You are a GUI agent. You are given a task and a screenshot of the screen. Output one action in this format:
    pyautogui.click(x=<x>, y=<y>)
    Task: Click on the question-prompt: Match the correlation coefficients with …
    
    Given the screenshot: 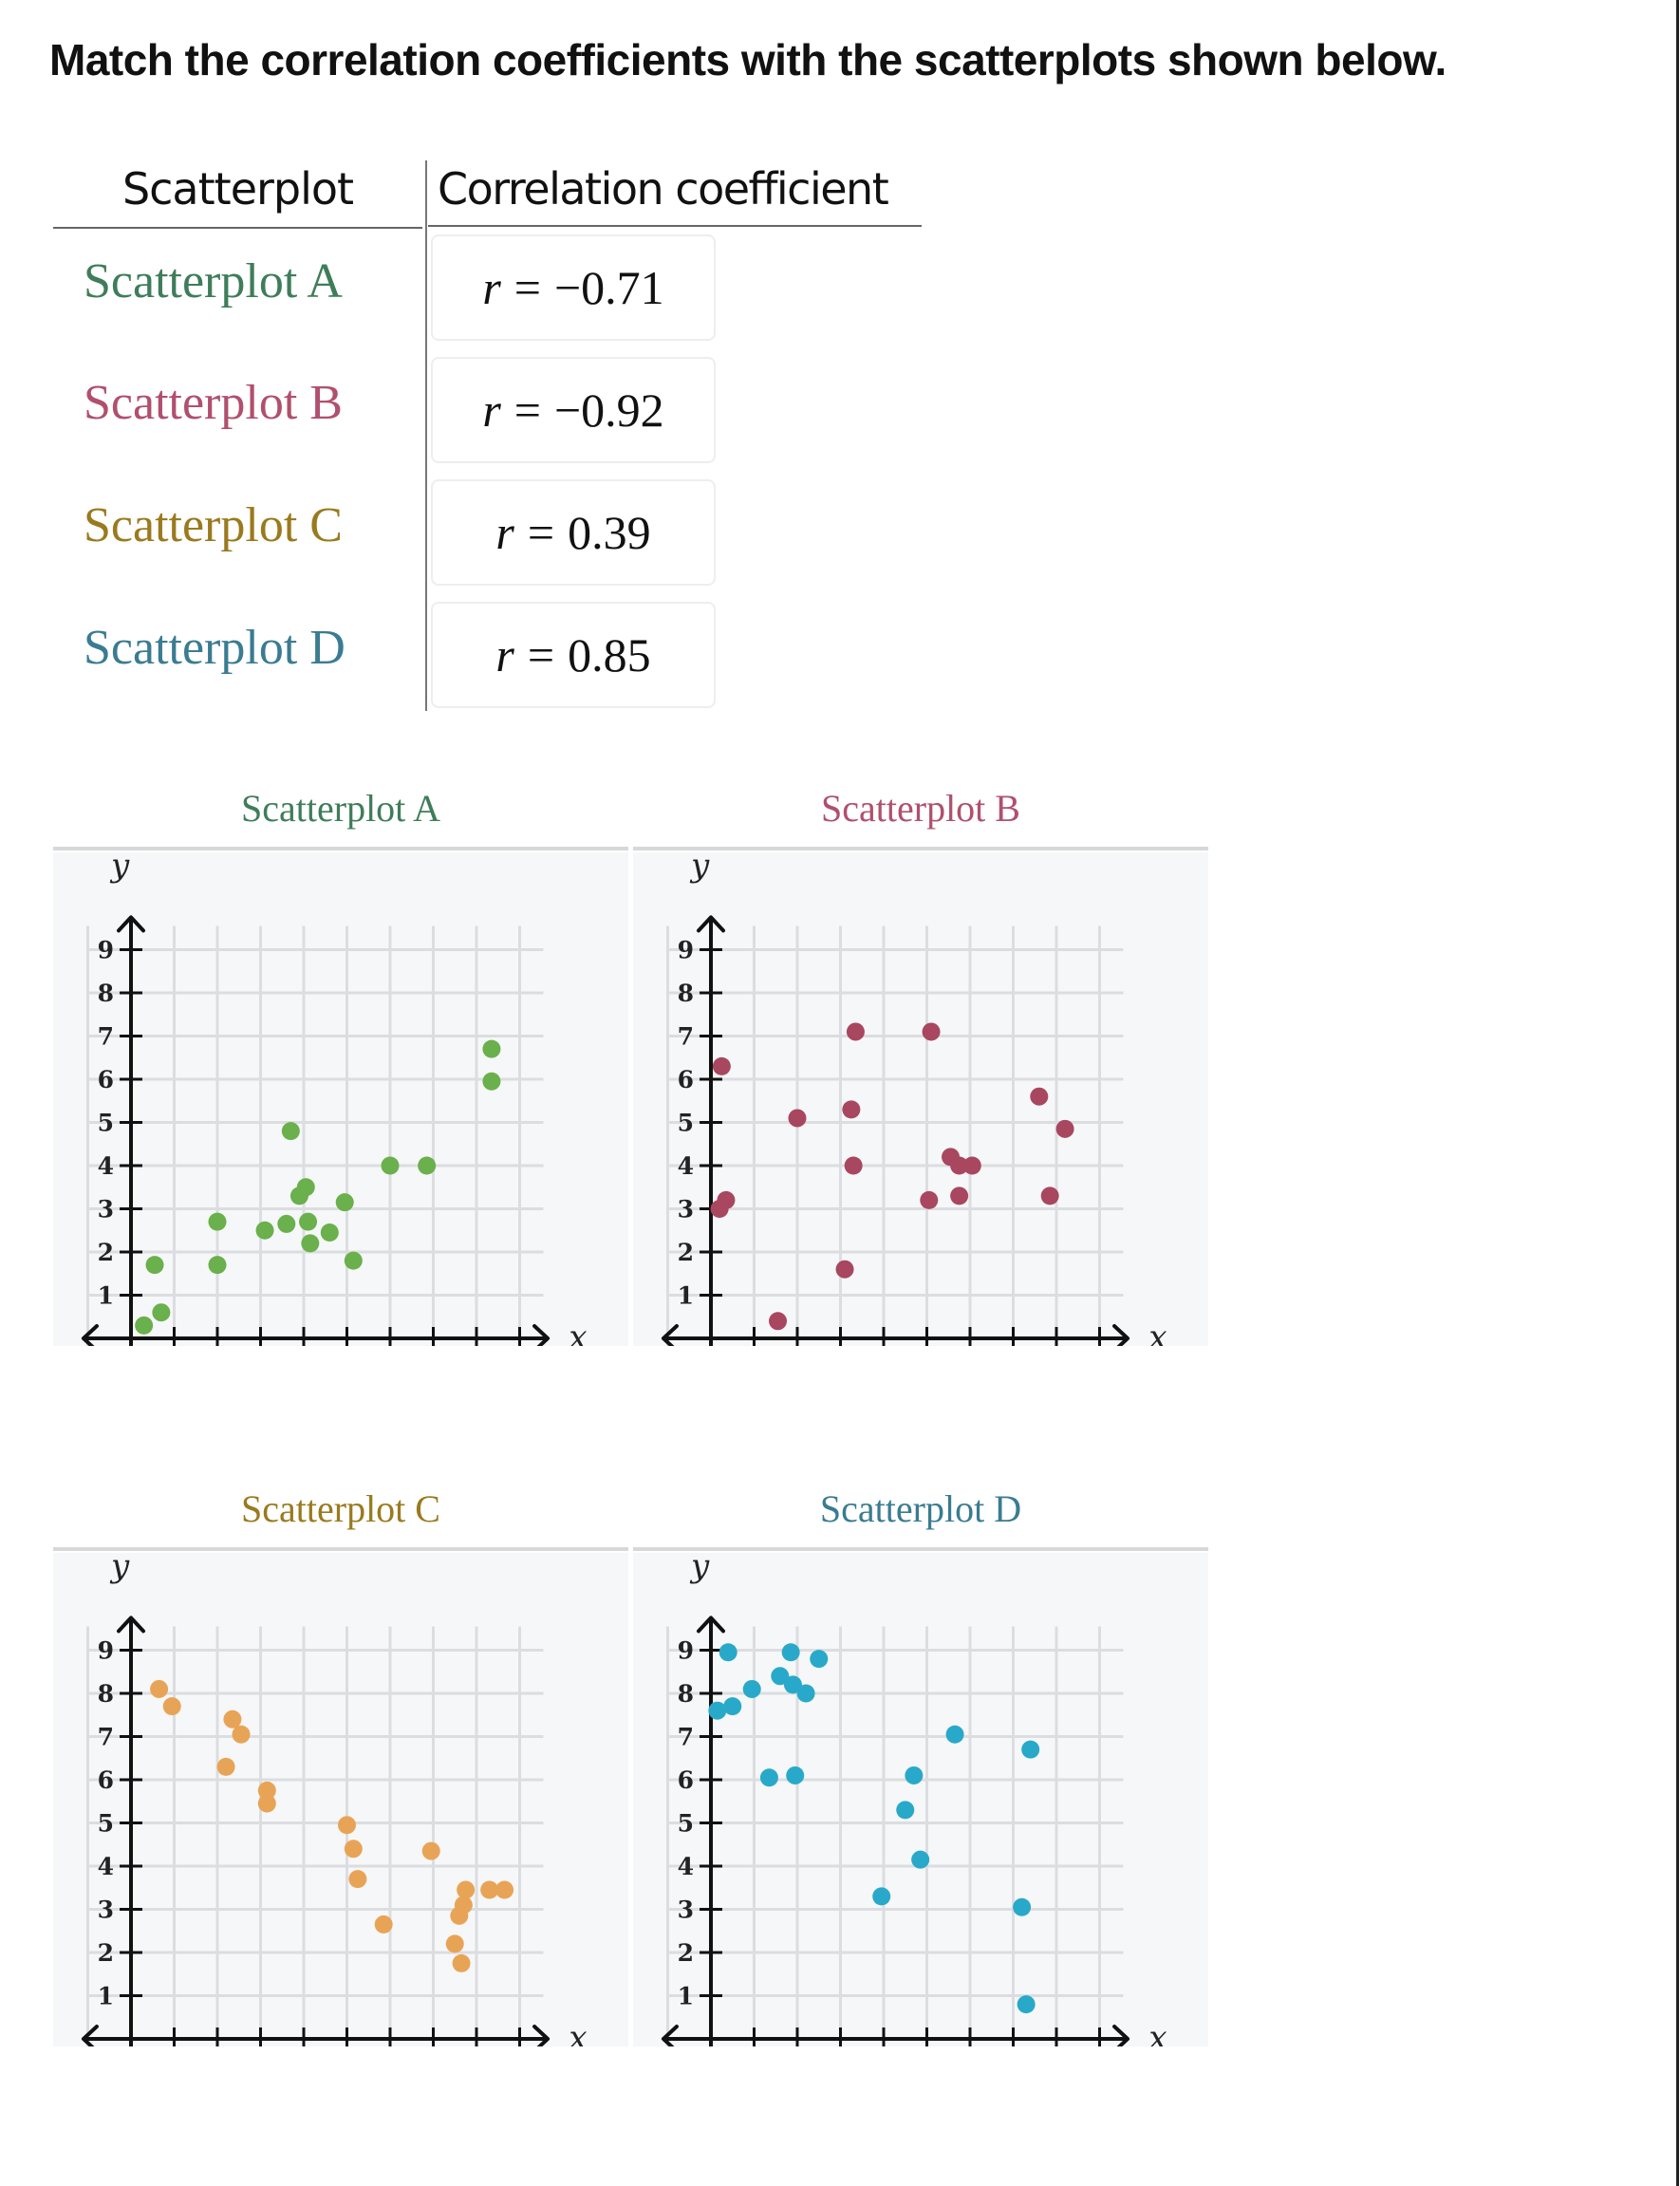 What is the action you would take?
    pyautogui.click(x=748, y=59)
    